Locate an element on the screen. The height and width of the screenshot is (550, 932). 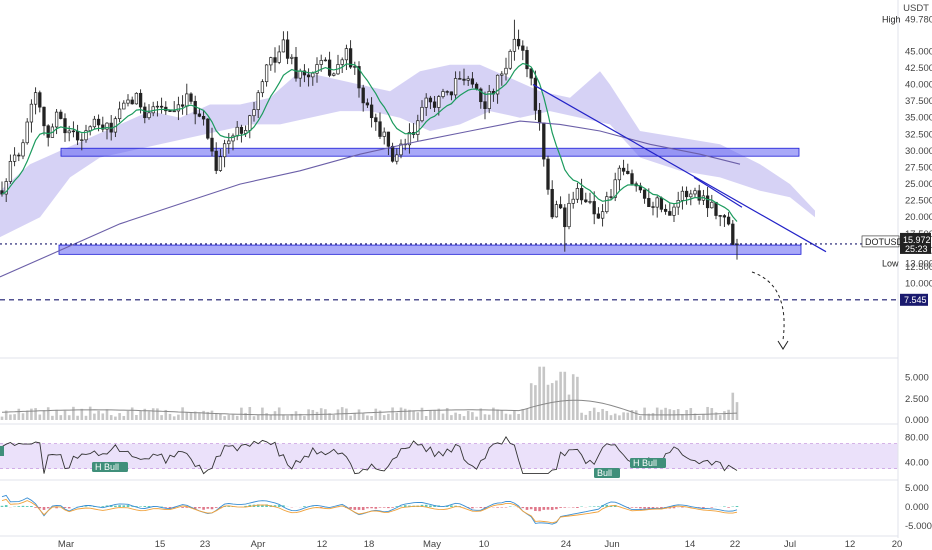
high-label: High is located at coordinates (891, 20).